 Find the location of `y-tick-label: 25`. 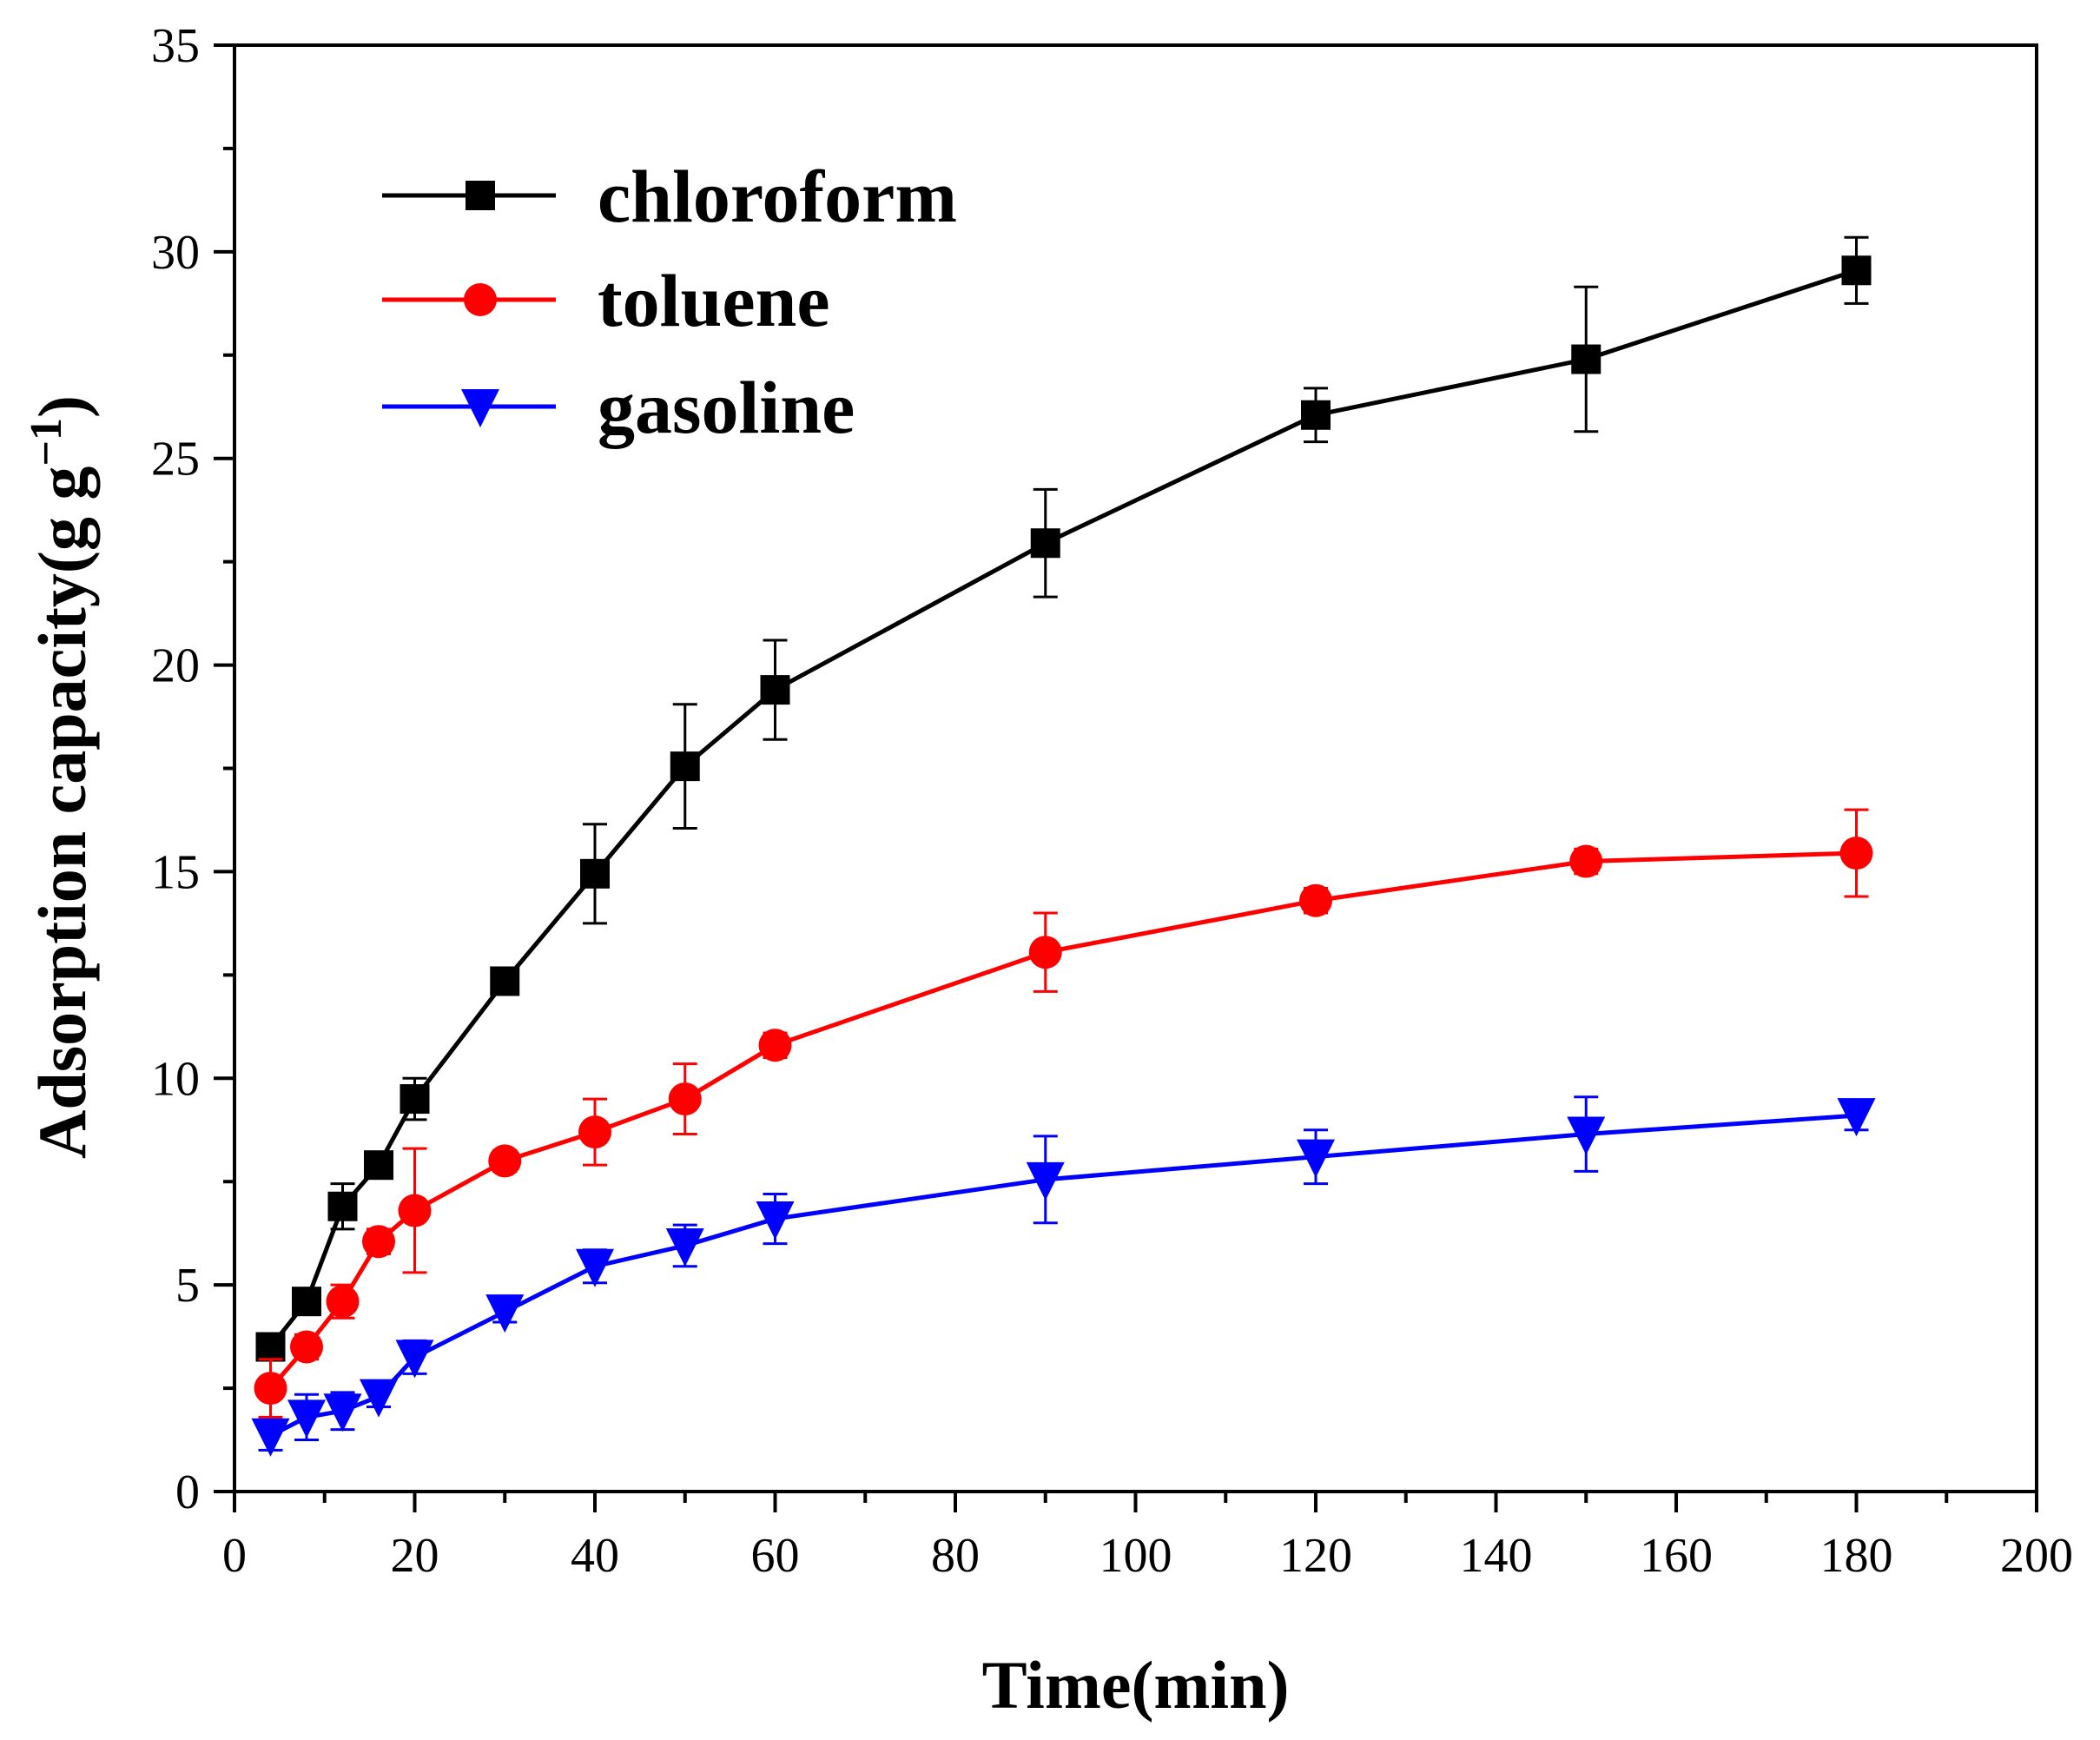

y-tick-label: 25 is located at coordinates (175, 460).